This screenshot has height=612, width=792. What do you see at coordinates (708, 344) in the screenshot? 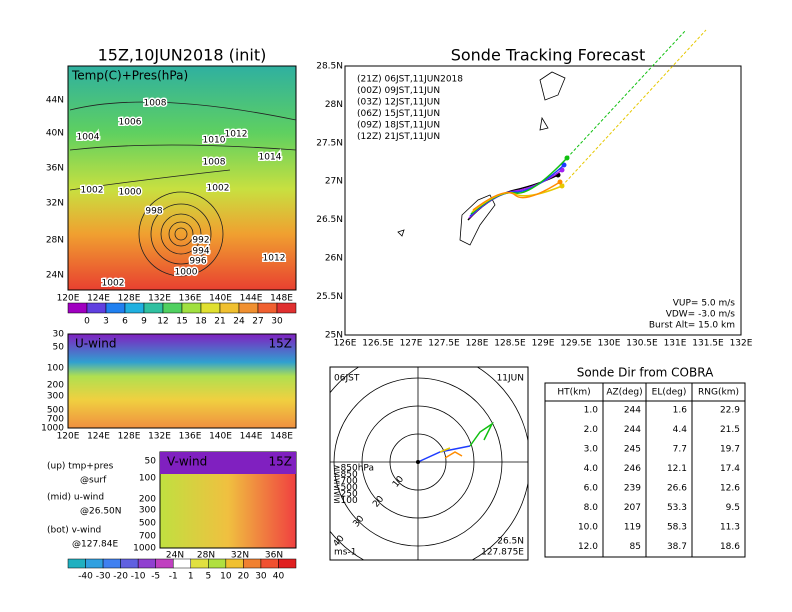
I see `lon-label: 131.5E` at bounding box center [708, 344].